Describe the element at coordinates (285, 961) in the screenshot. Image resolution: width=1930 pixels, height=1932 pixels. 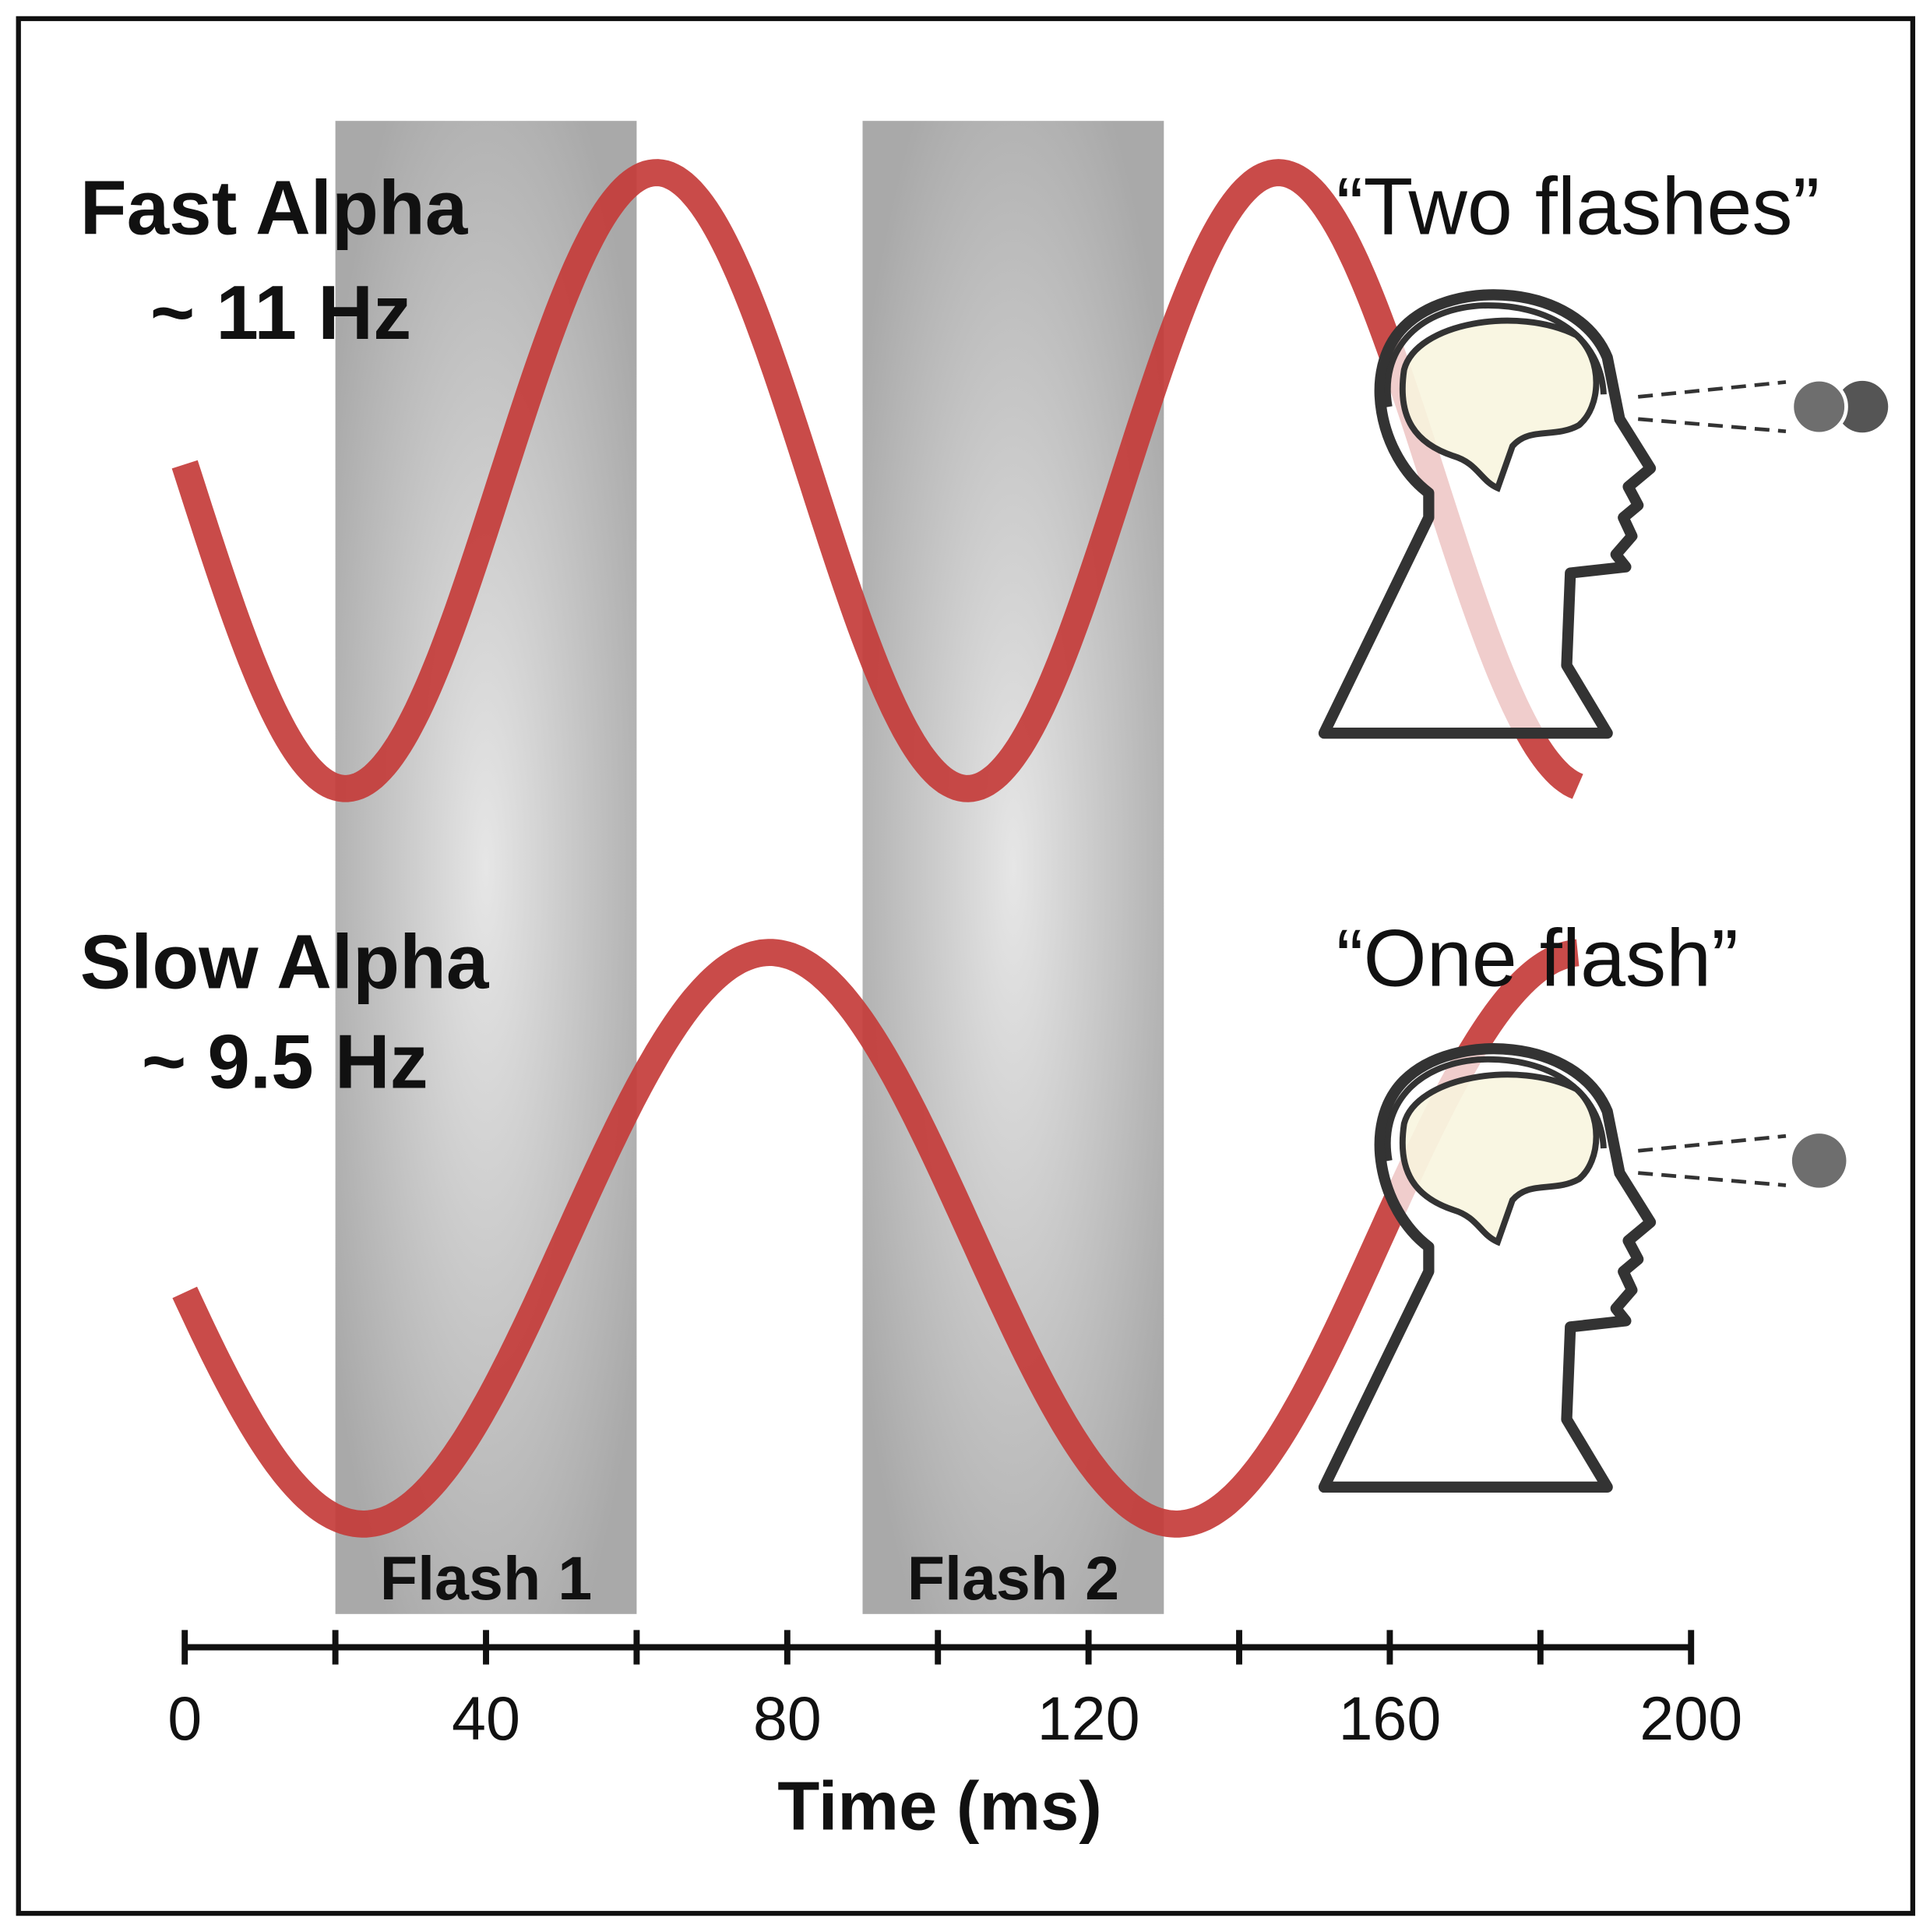
I see `wave-label: Slow Alpha` at that location.